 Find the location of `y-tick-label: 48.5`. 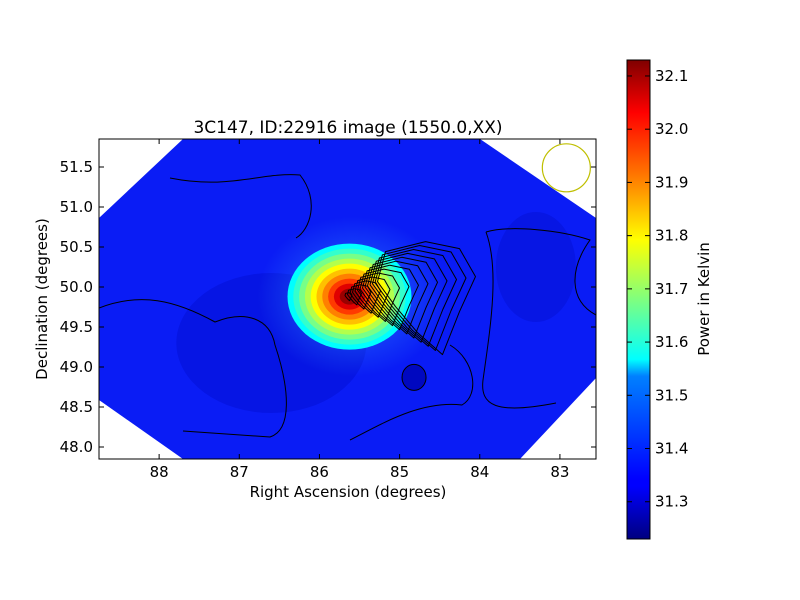

y-tick-label: 48.5 is located at coordinates (76, 407).